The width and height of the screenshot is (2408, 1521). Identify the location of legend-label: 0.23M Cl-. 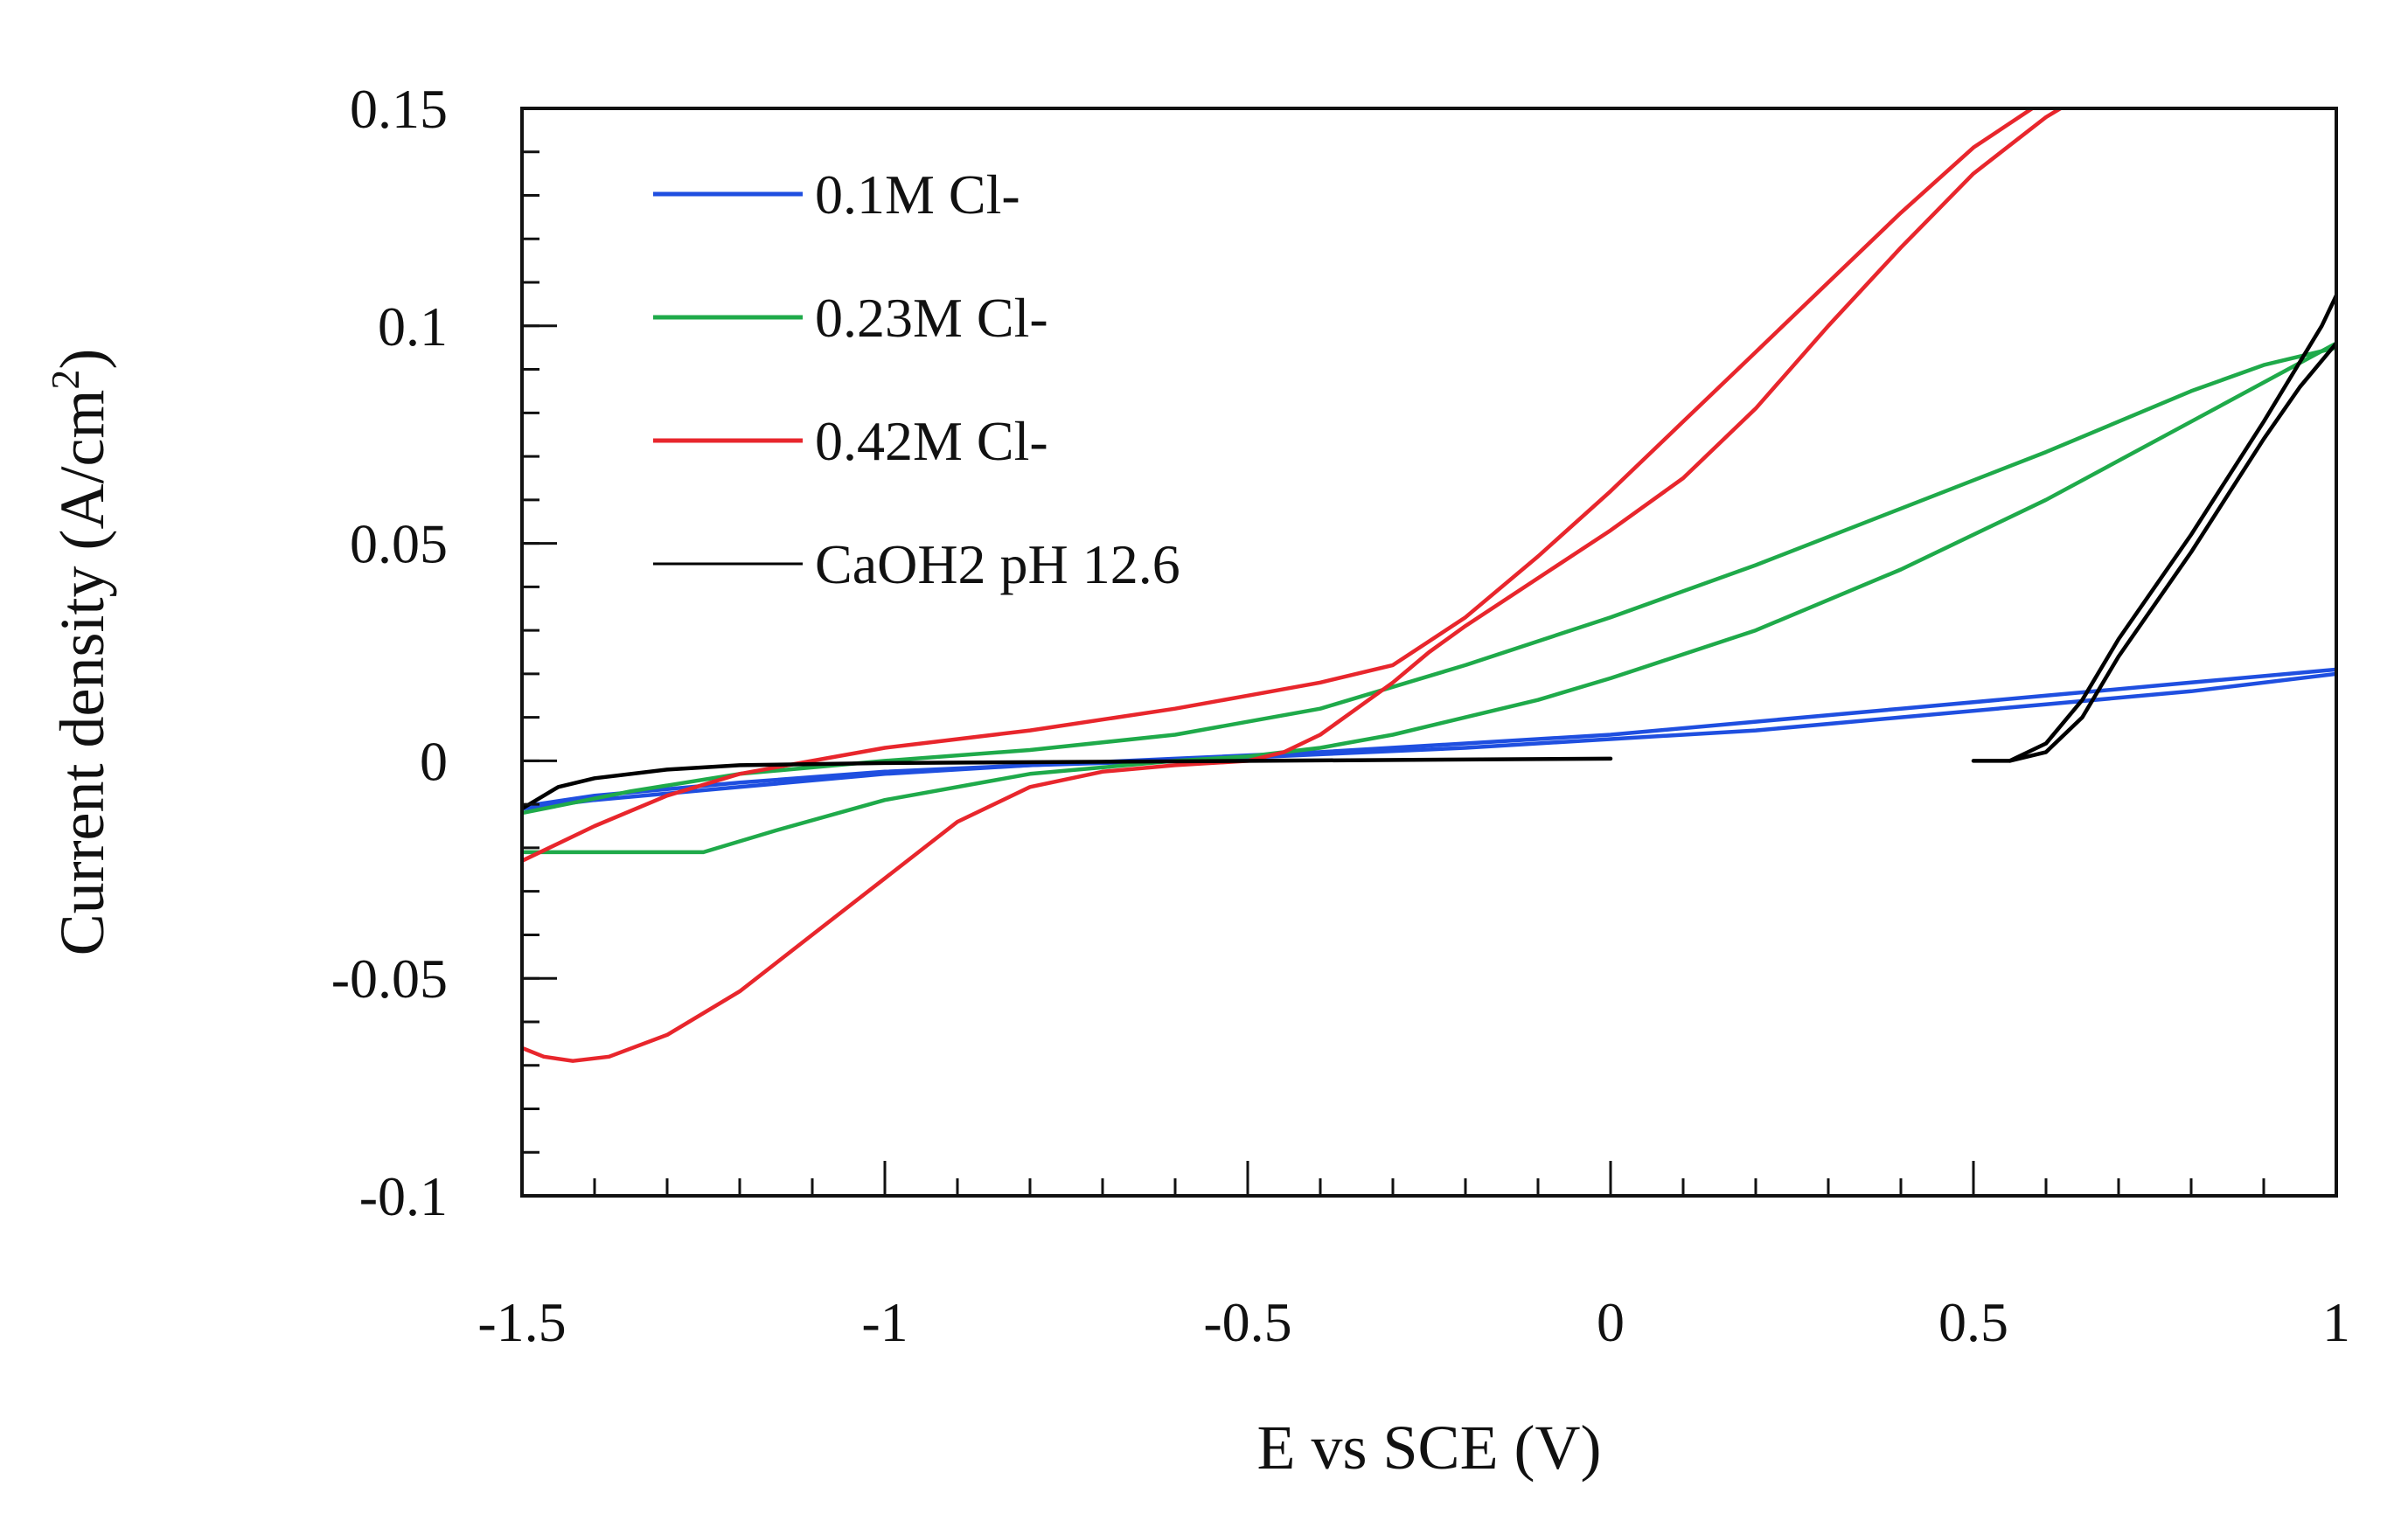
(931, 318).